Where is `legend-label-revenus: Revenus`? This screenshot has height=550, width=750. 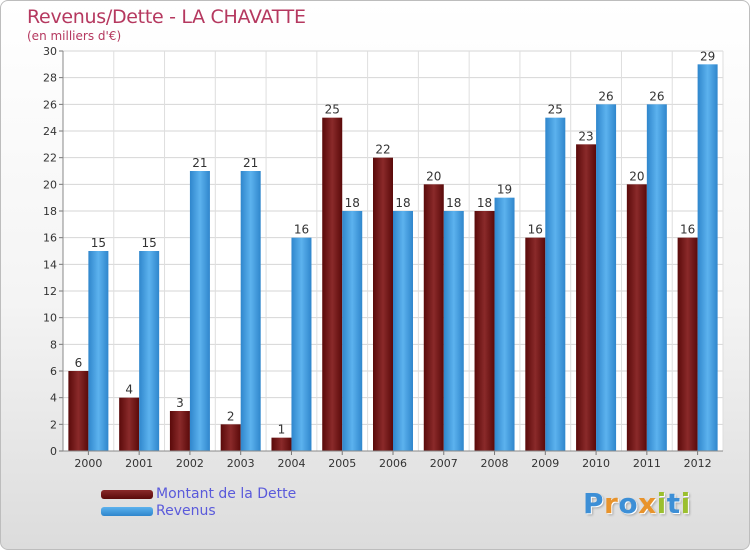
legend-label-revenus: Revenus is located at coordinates (186, 511).